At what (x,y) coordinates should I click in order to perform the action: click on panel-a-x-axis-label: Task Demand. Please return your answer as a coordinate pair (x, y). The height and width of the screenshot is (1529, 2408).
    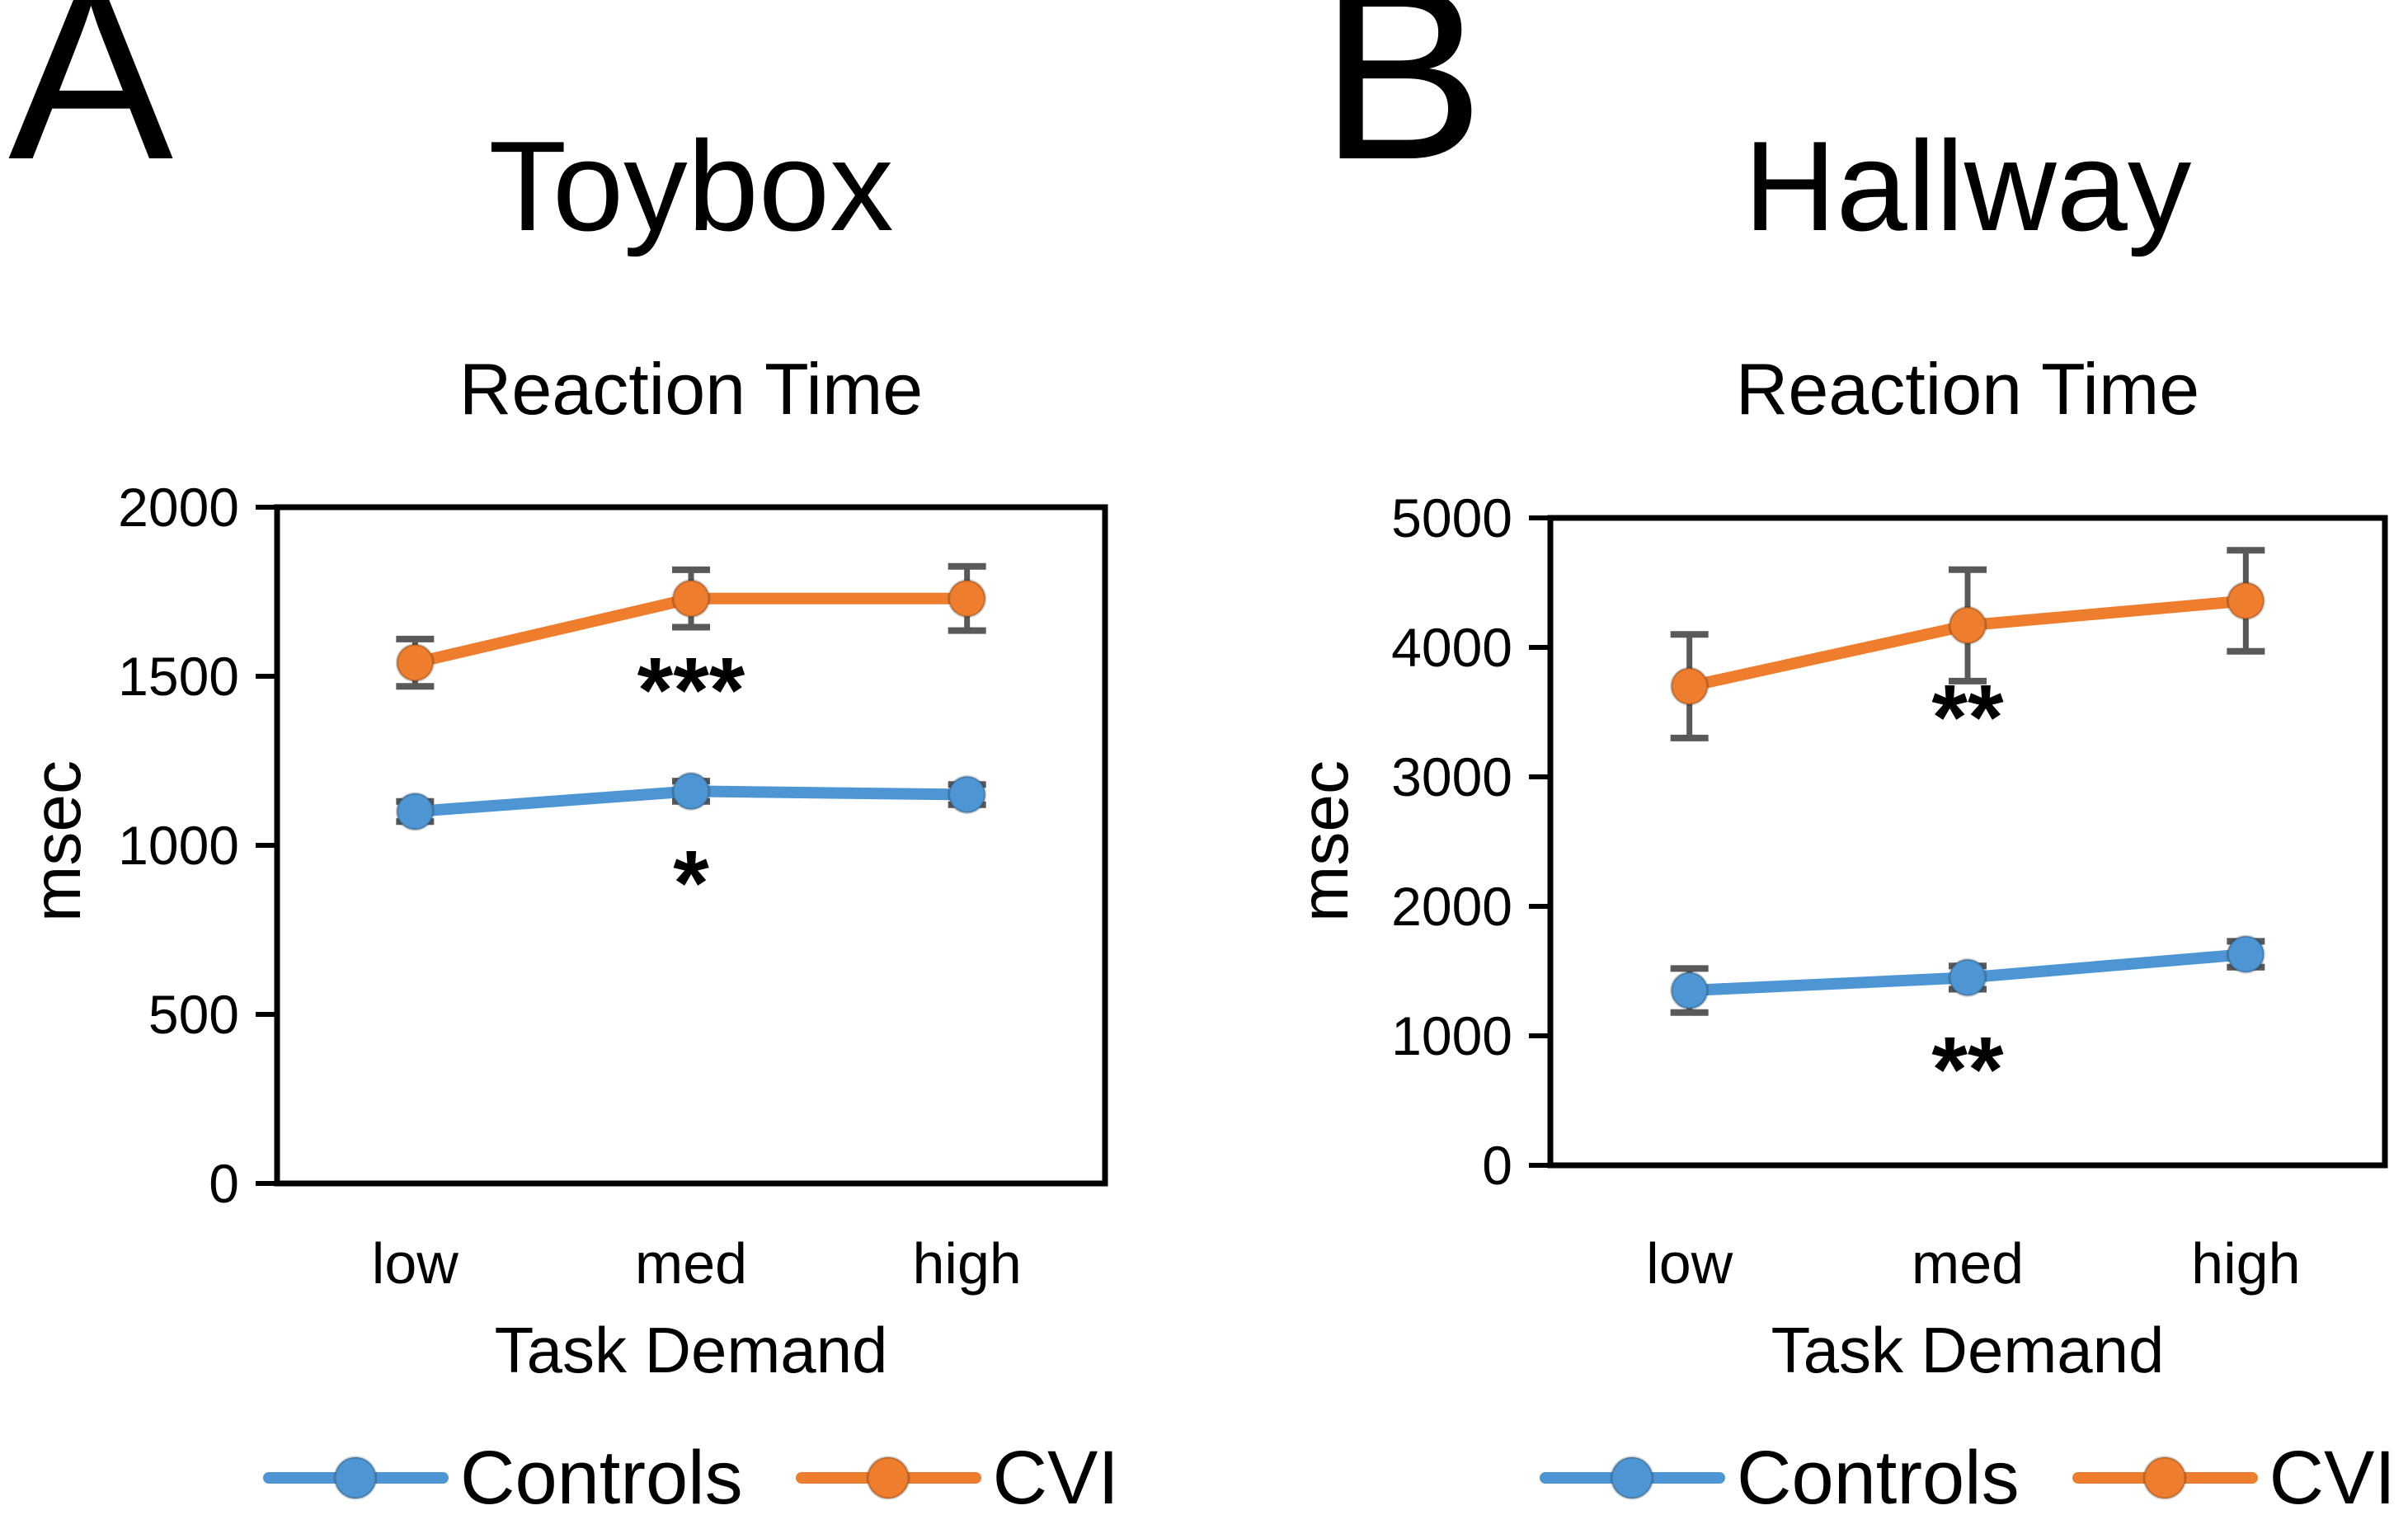
    Looking at the image, I should click on (691, 1350).